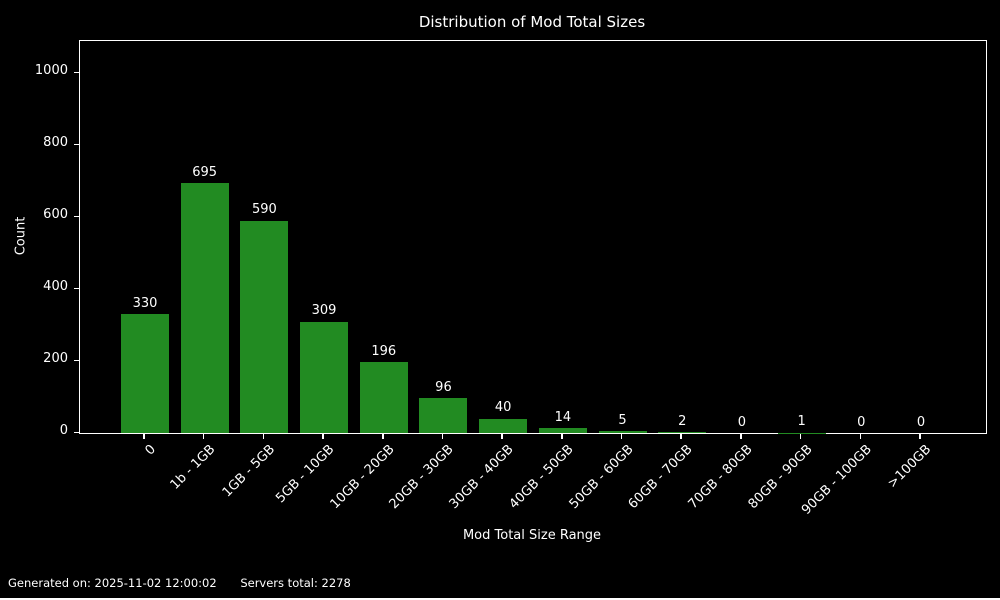 Image resolution: width=1000 pixels, height=600 pixels. What do you see at coordinates (21, 236) in the screenshot?
I see `y-axis-label: Count` at bounding box center [21, 236].